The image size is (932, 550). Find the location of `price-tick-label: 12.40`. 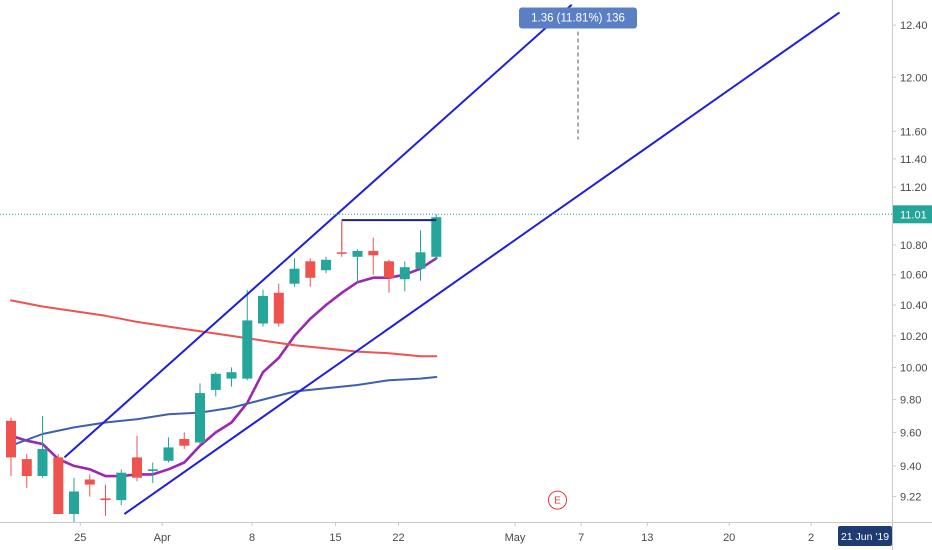

price-tick-label: 12.40 is located at coordinates (914, 26).